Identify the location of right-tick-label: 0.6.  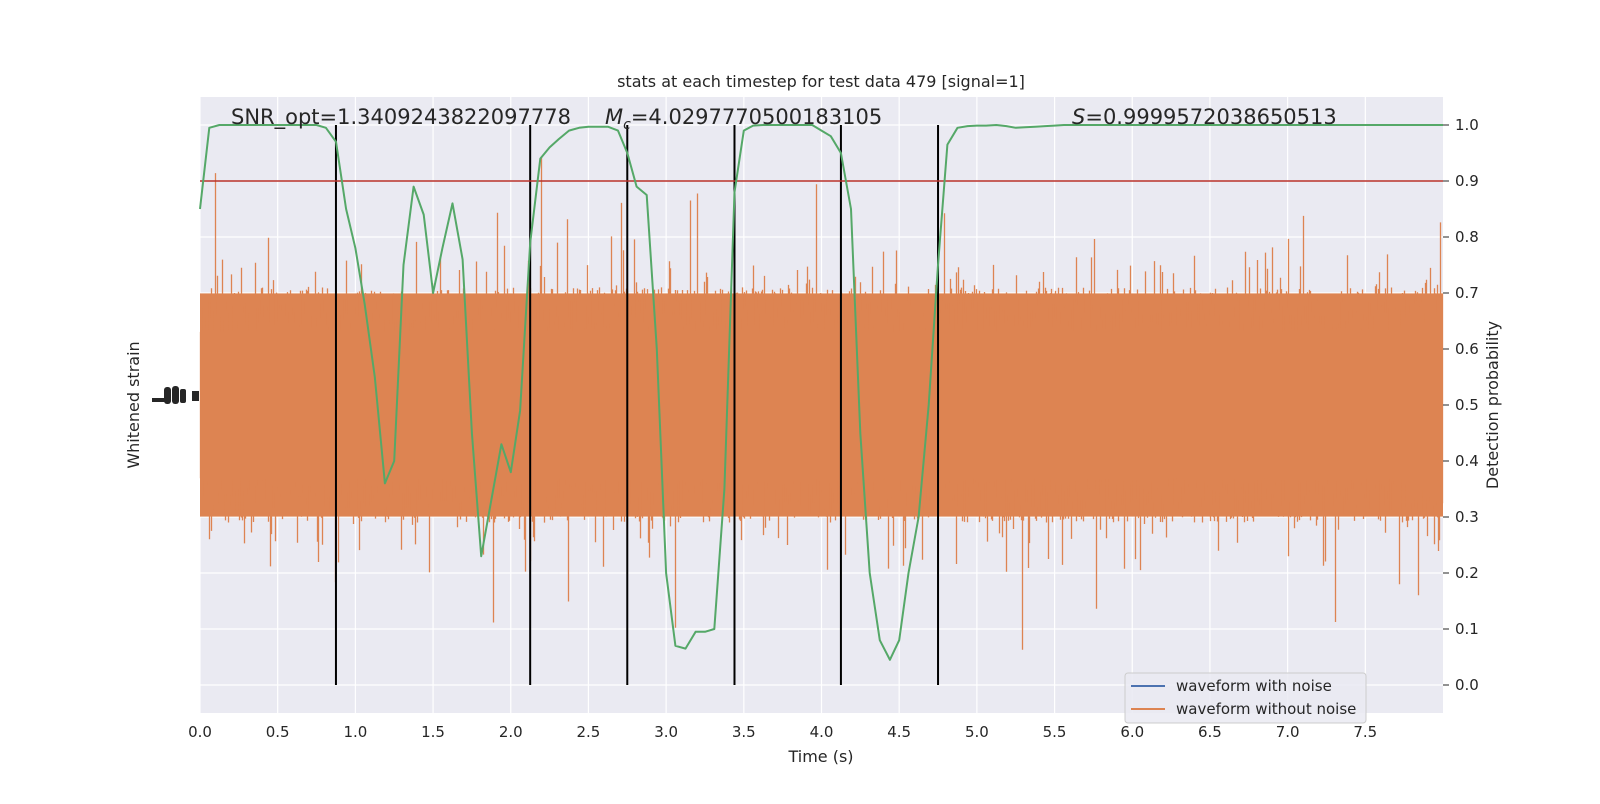
(1467, 349).